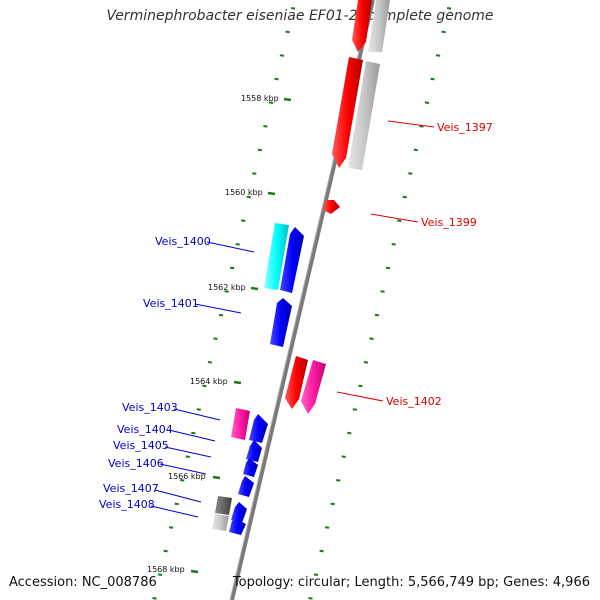  I want to click on gene-label-veis-1399: Veis_1399, so click(449, 222).